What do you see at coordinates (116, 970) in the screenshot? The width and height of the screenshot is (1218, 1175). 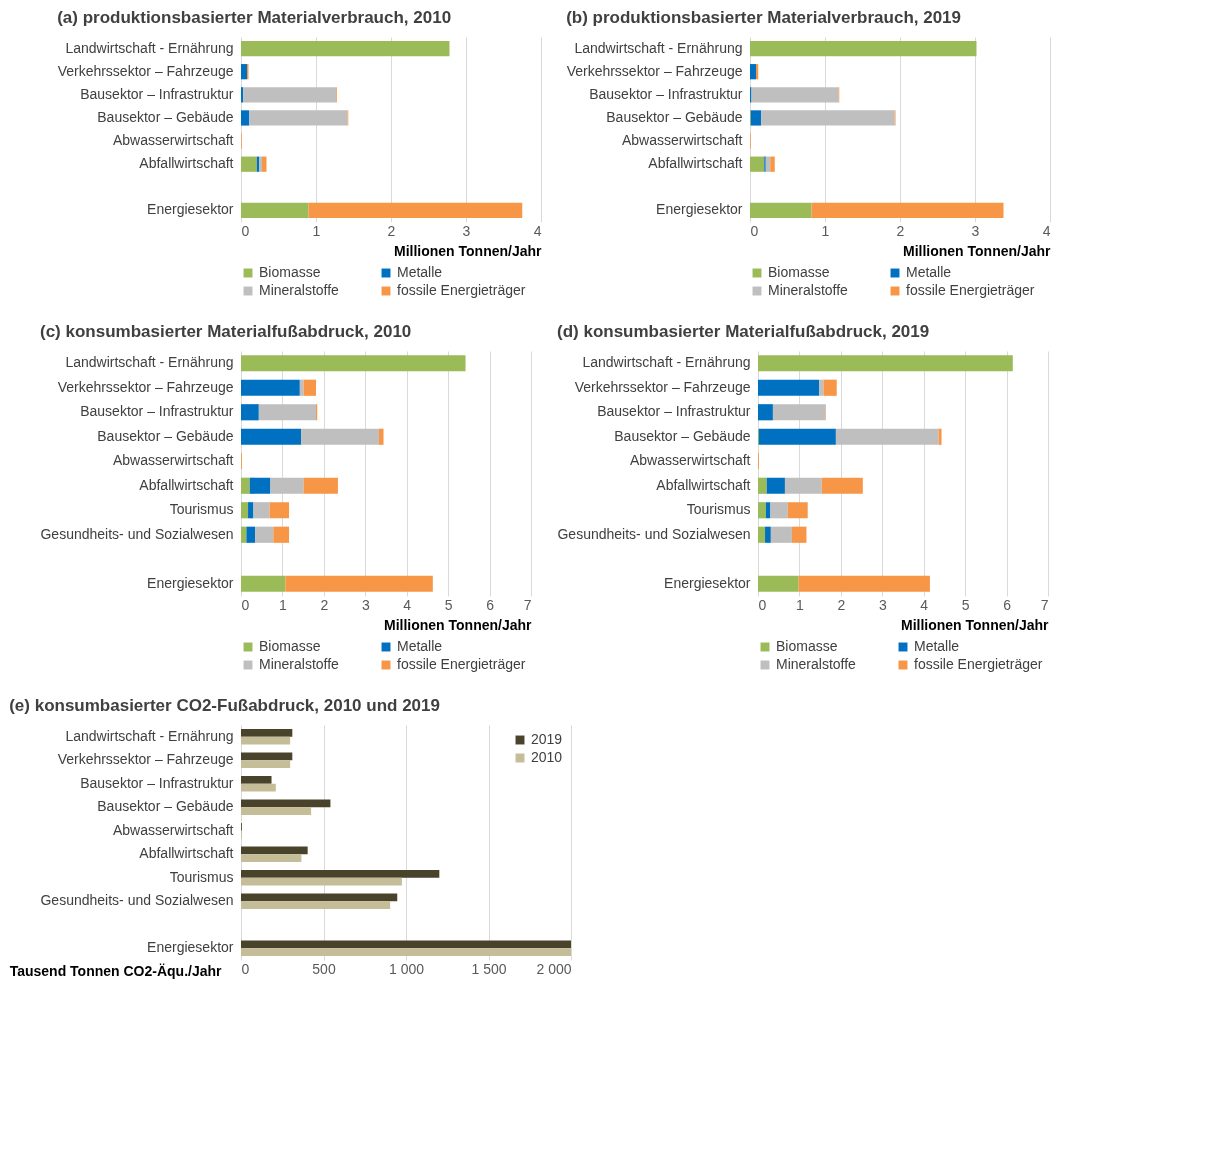 I see `x-axis-title: Tausend Tonnen CO2-Äqu./Jahr` at bounding box center [116, 970].